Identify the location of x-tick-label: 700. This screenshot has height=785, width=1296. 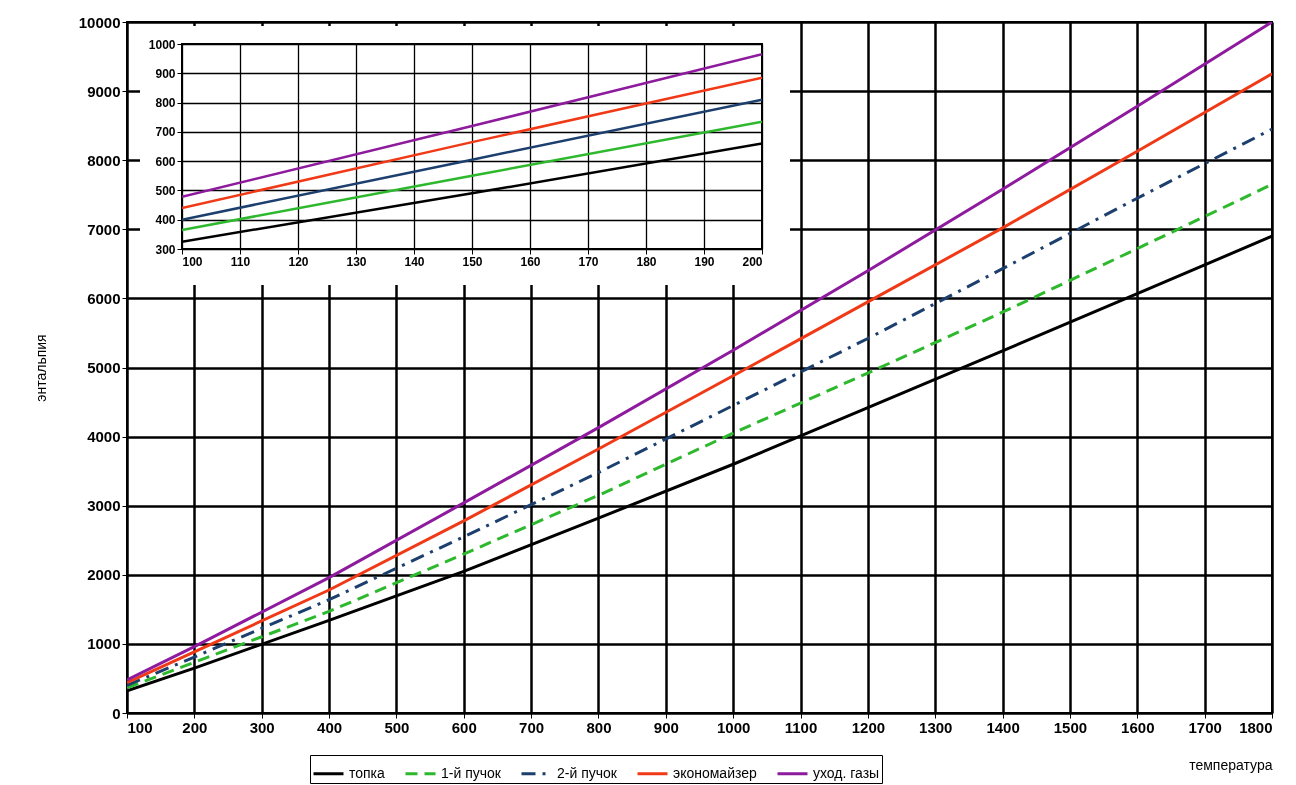
(532, 727).